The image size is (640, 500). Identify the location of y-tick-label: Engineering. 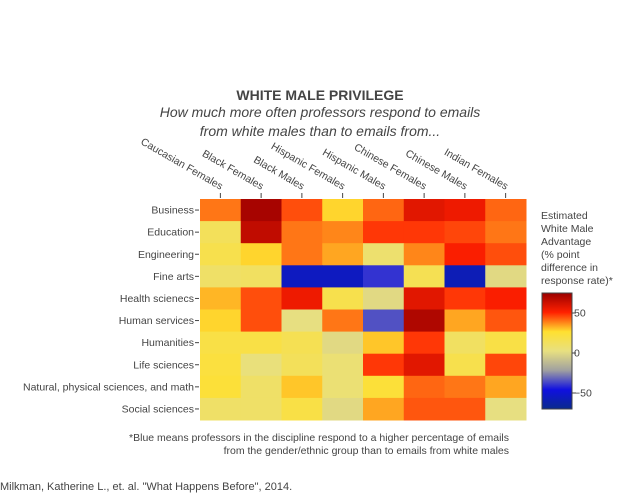
(166, 255).